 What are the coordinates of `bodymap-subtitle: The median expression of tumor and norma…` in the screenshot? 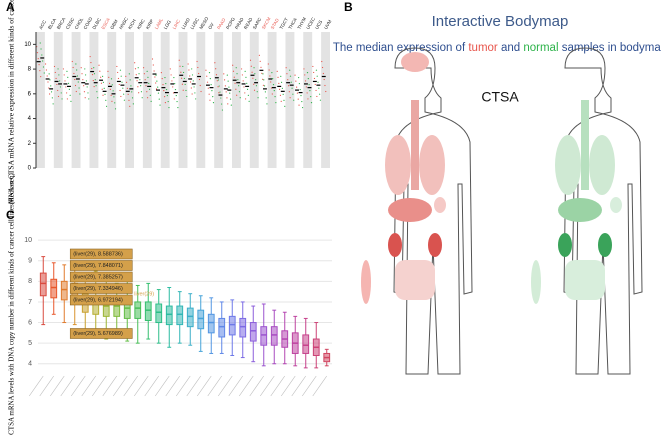 It's located at (497, 48).